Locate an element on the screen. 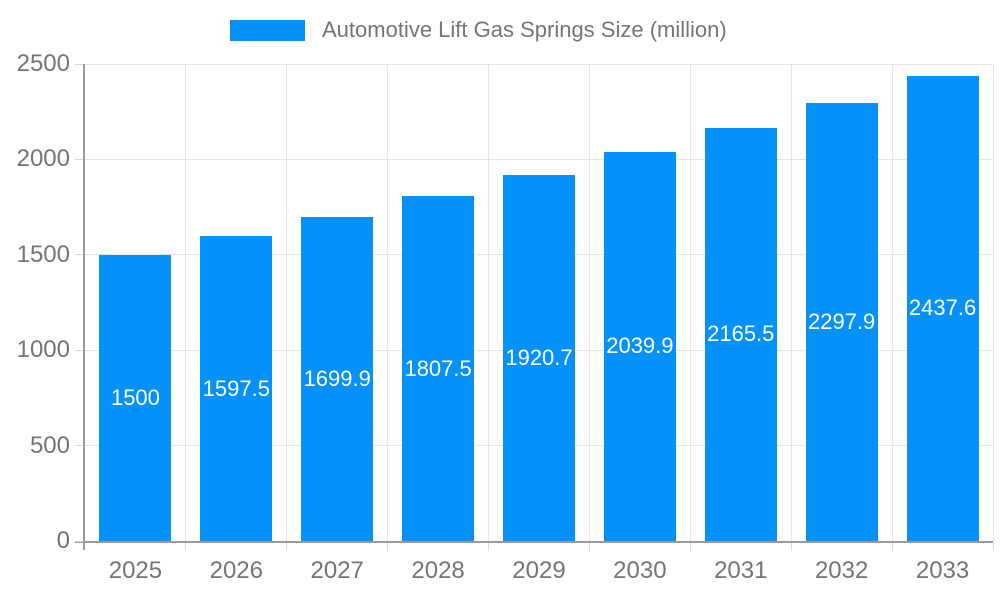 Image resolution: width=1000 pixels, height=600 pixels. bar-value-label: 1920.7 is located at coordinates (539, 357).